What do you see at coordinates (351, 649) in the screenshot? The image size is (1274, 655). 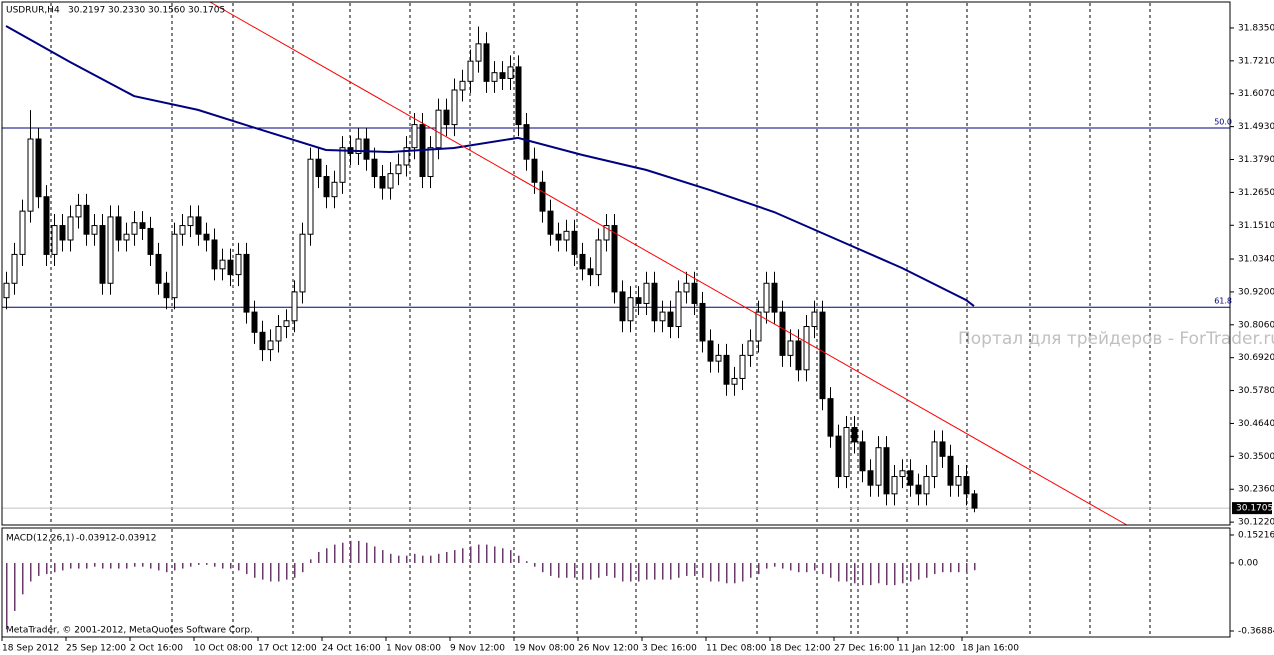 I see `x-tick-label: 24 Oct 16:00` at bounding box center [351, 649].